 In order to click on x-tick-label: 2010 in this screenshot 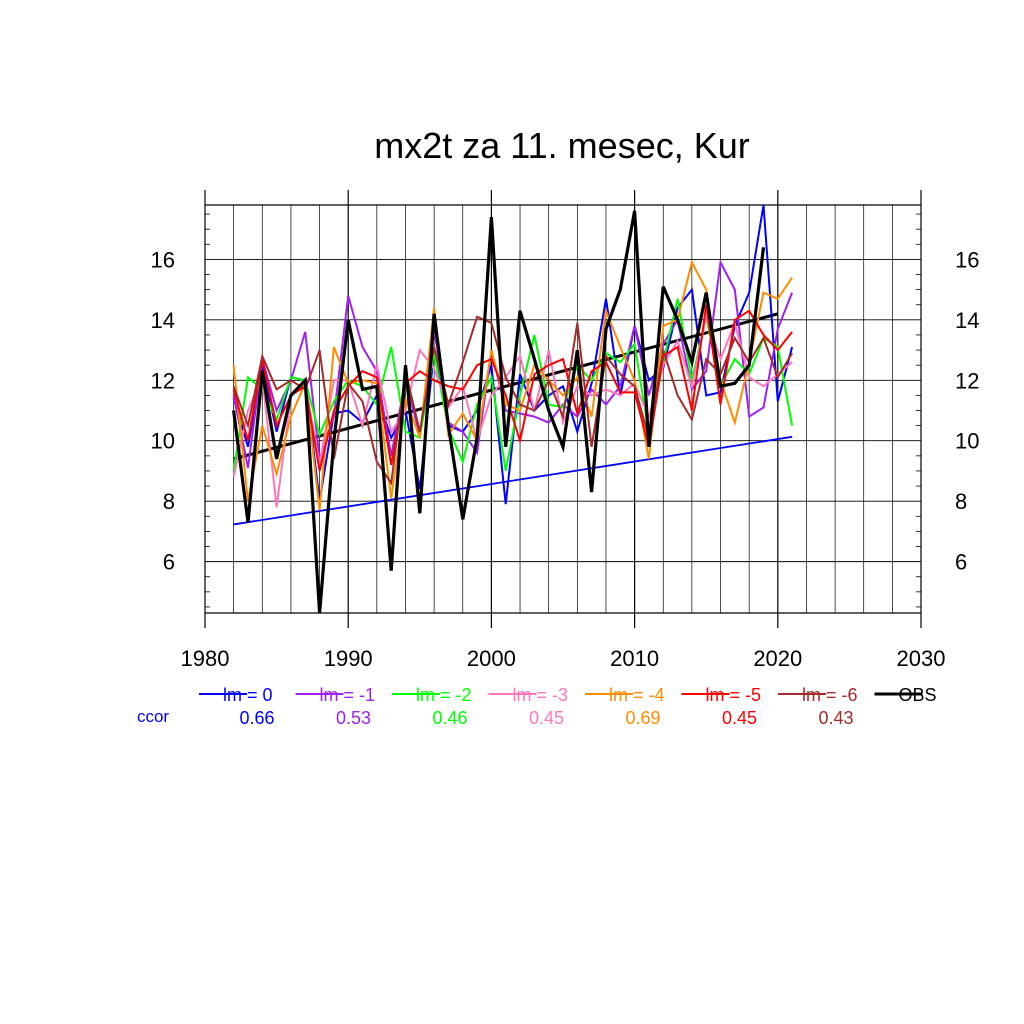, I will do `click(634, 658)`.